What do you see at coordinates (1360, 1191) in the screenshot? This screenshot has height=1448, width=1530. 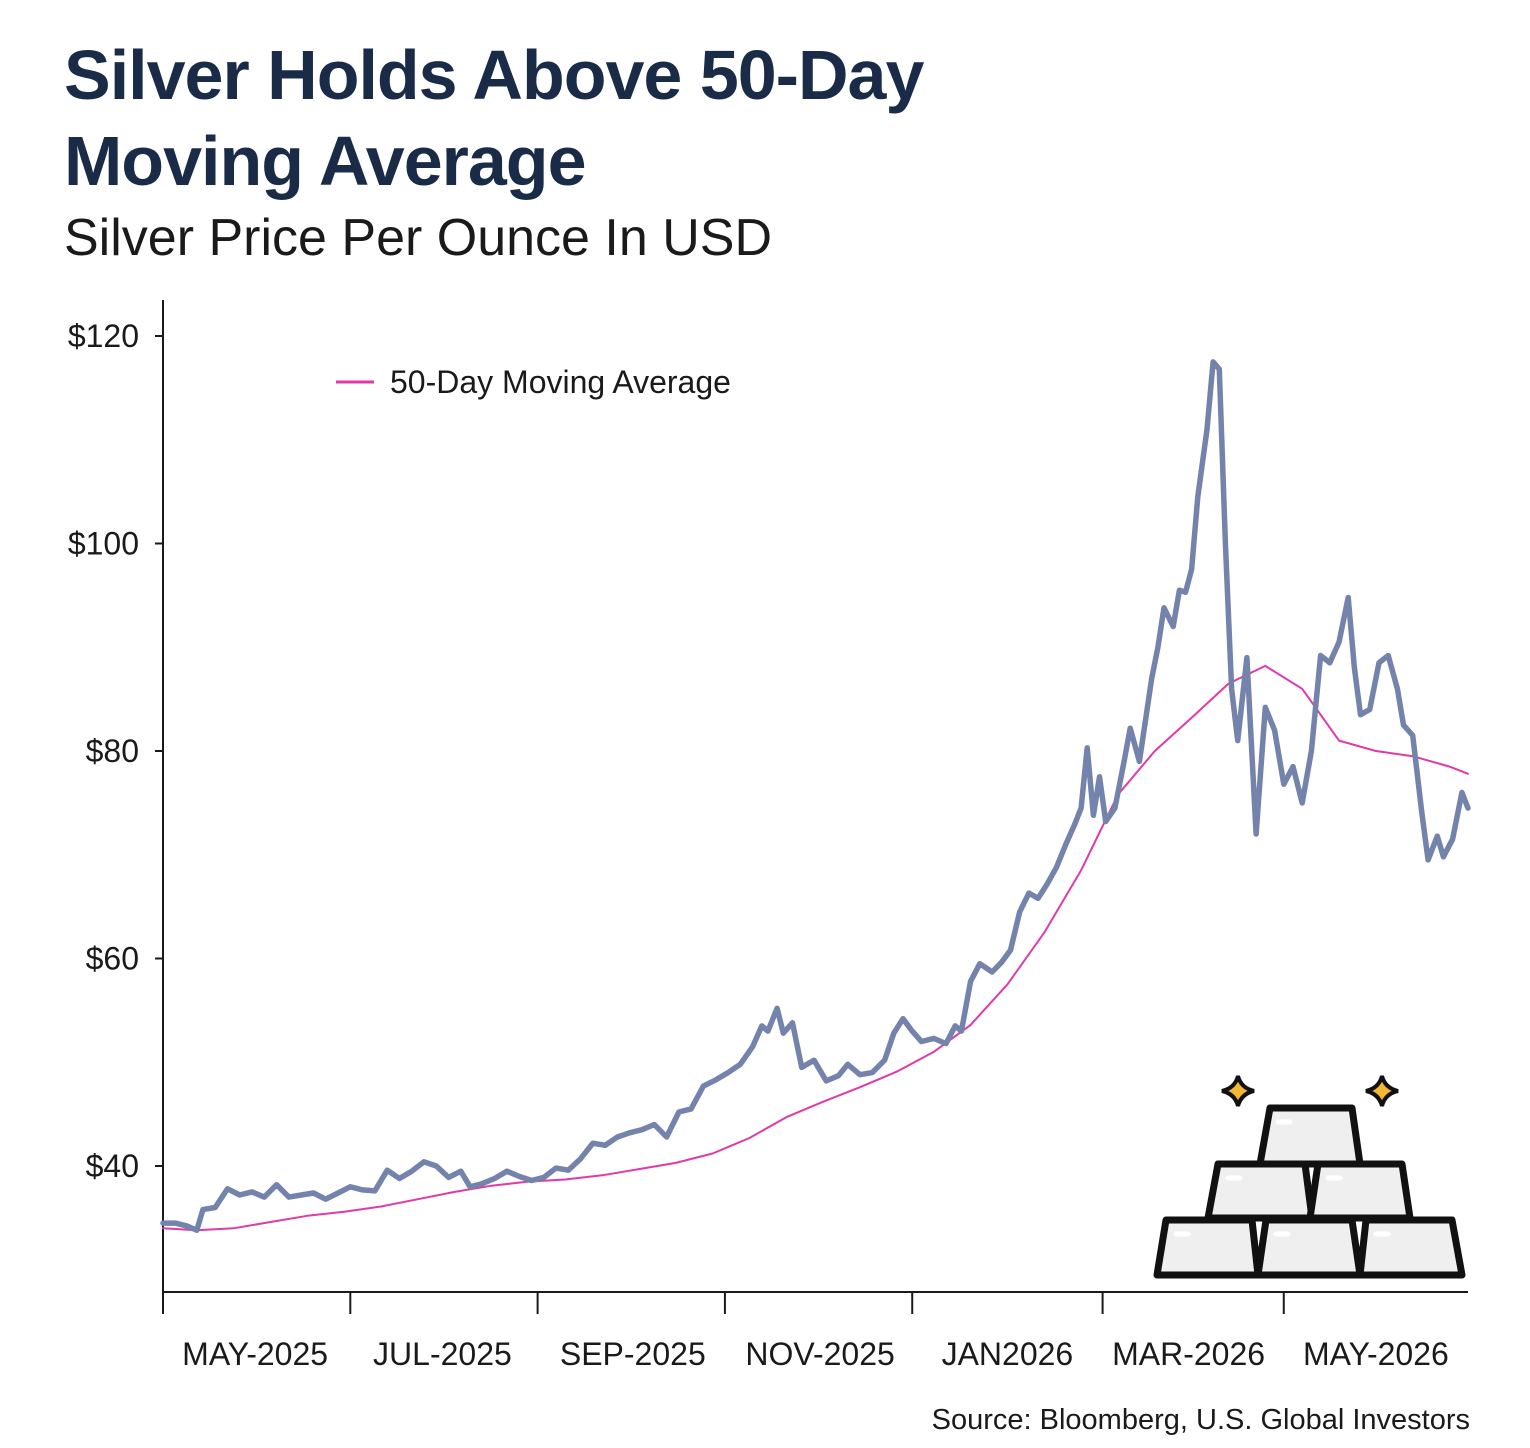 I see `silver-bar-middle-right` at bounding box center [1360, 1191].